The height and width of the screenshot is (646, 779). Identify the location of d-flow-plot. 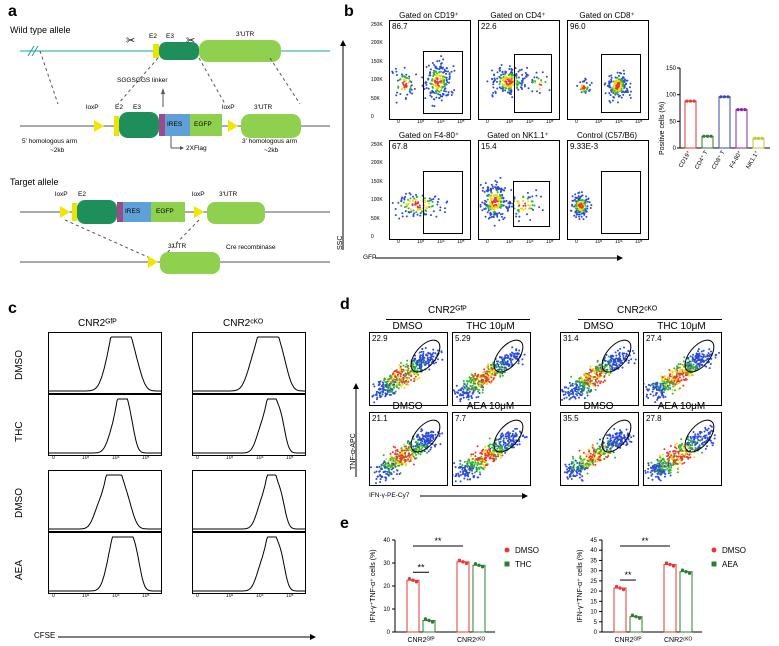
(599, 369).